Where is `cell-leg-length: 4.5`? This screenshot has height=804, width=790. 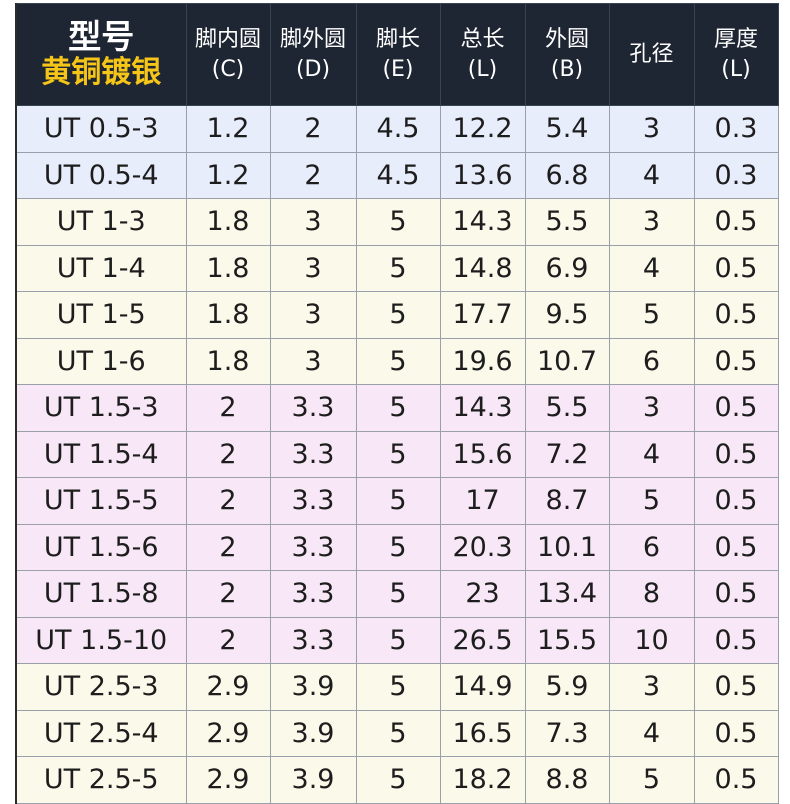 cell-leg-length: 4.5 is located at coordinates (398, 129).